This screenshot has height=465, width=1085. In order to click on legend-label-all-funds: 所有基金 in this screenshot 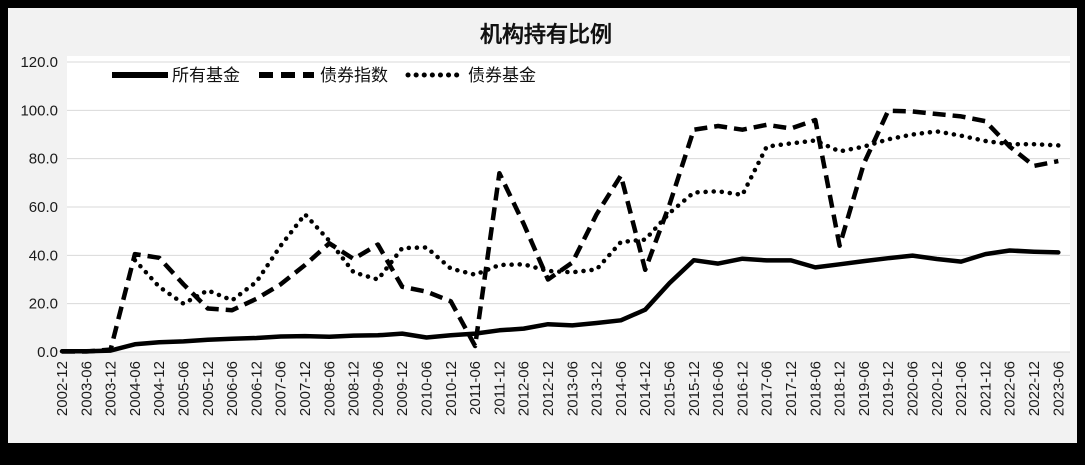, I will do `click(206, 75)`.